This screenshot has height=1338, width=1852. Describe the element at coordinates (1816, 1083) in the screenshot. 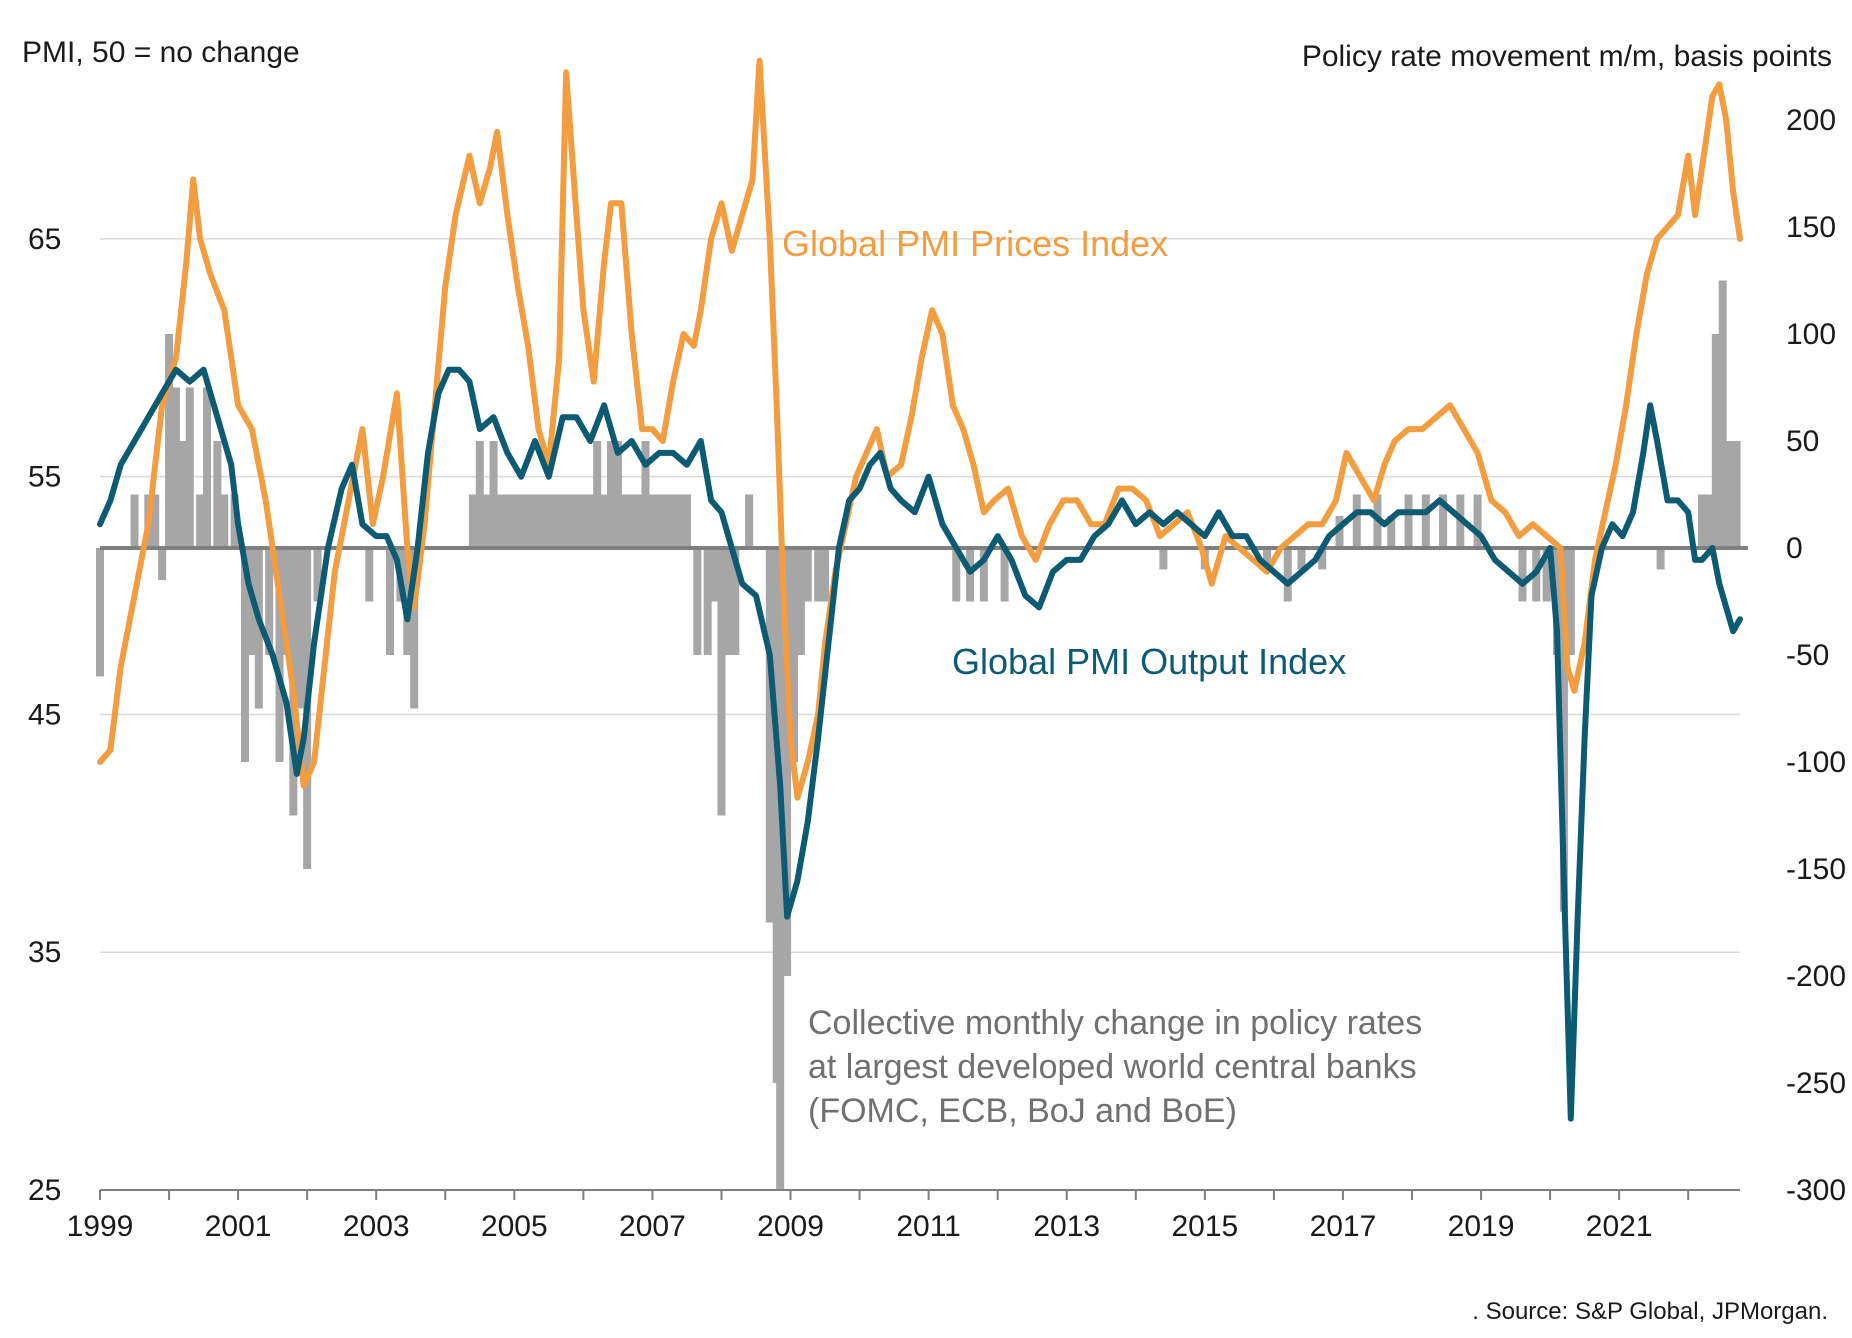

I see `right-tick--250: -250` at that location.